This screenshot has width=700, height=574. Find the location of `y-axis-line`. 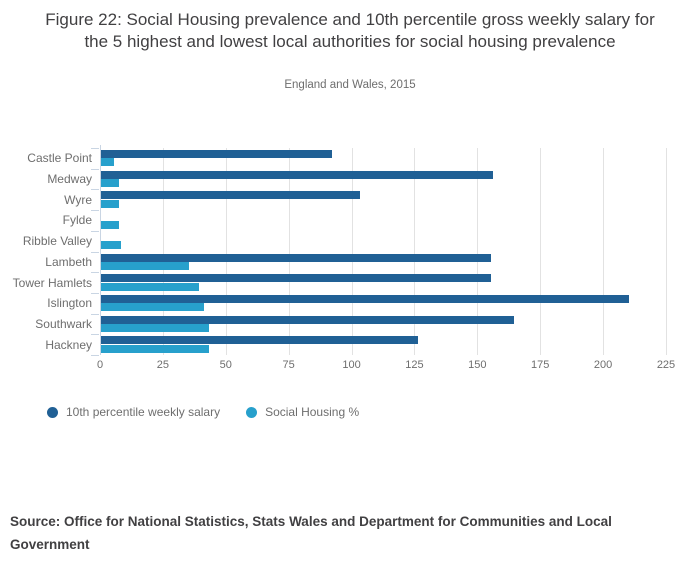

y-axis-line is located at coordinates (100, 250).